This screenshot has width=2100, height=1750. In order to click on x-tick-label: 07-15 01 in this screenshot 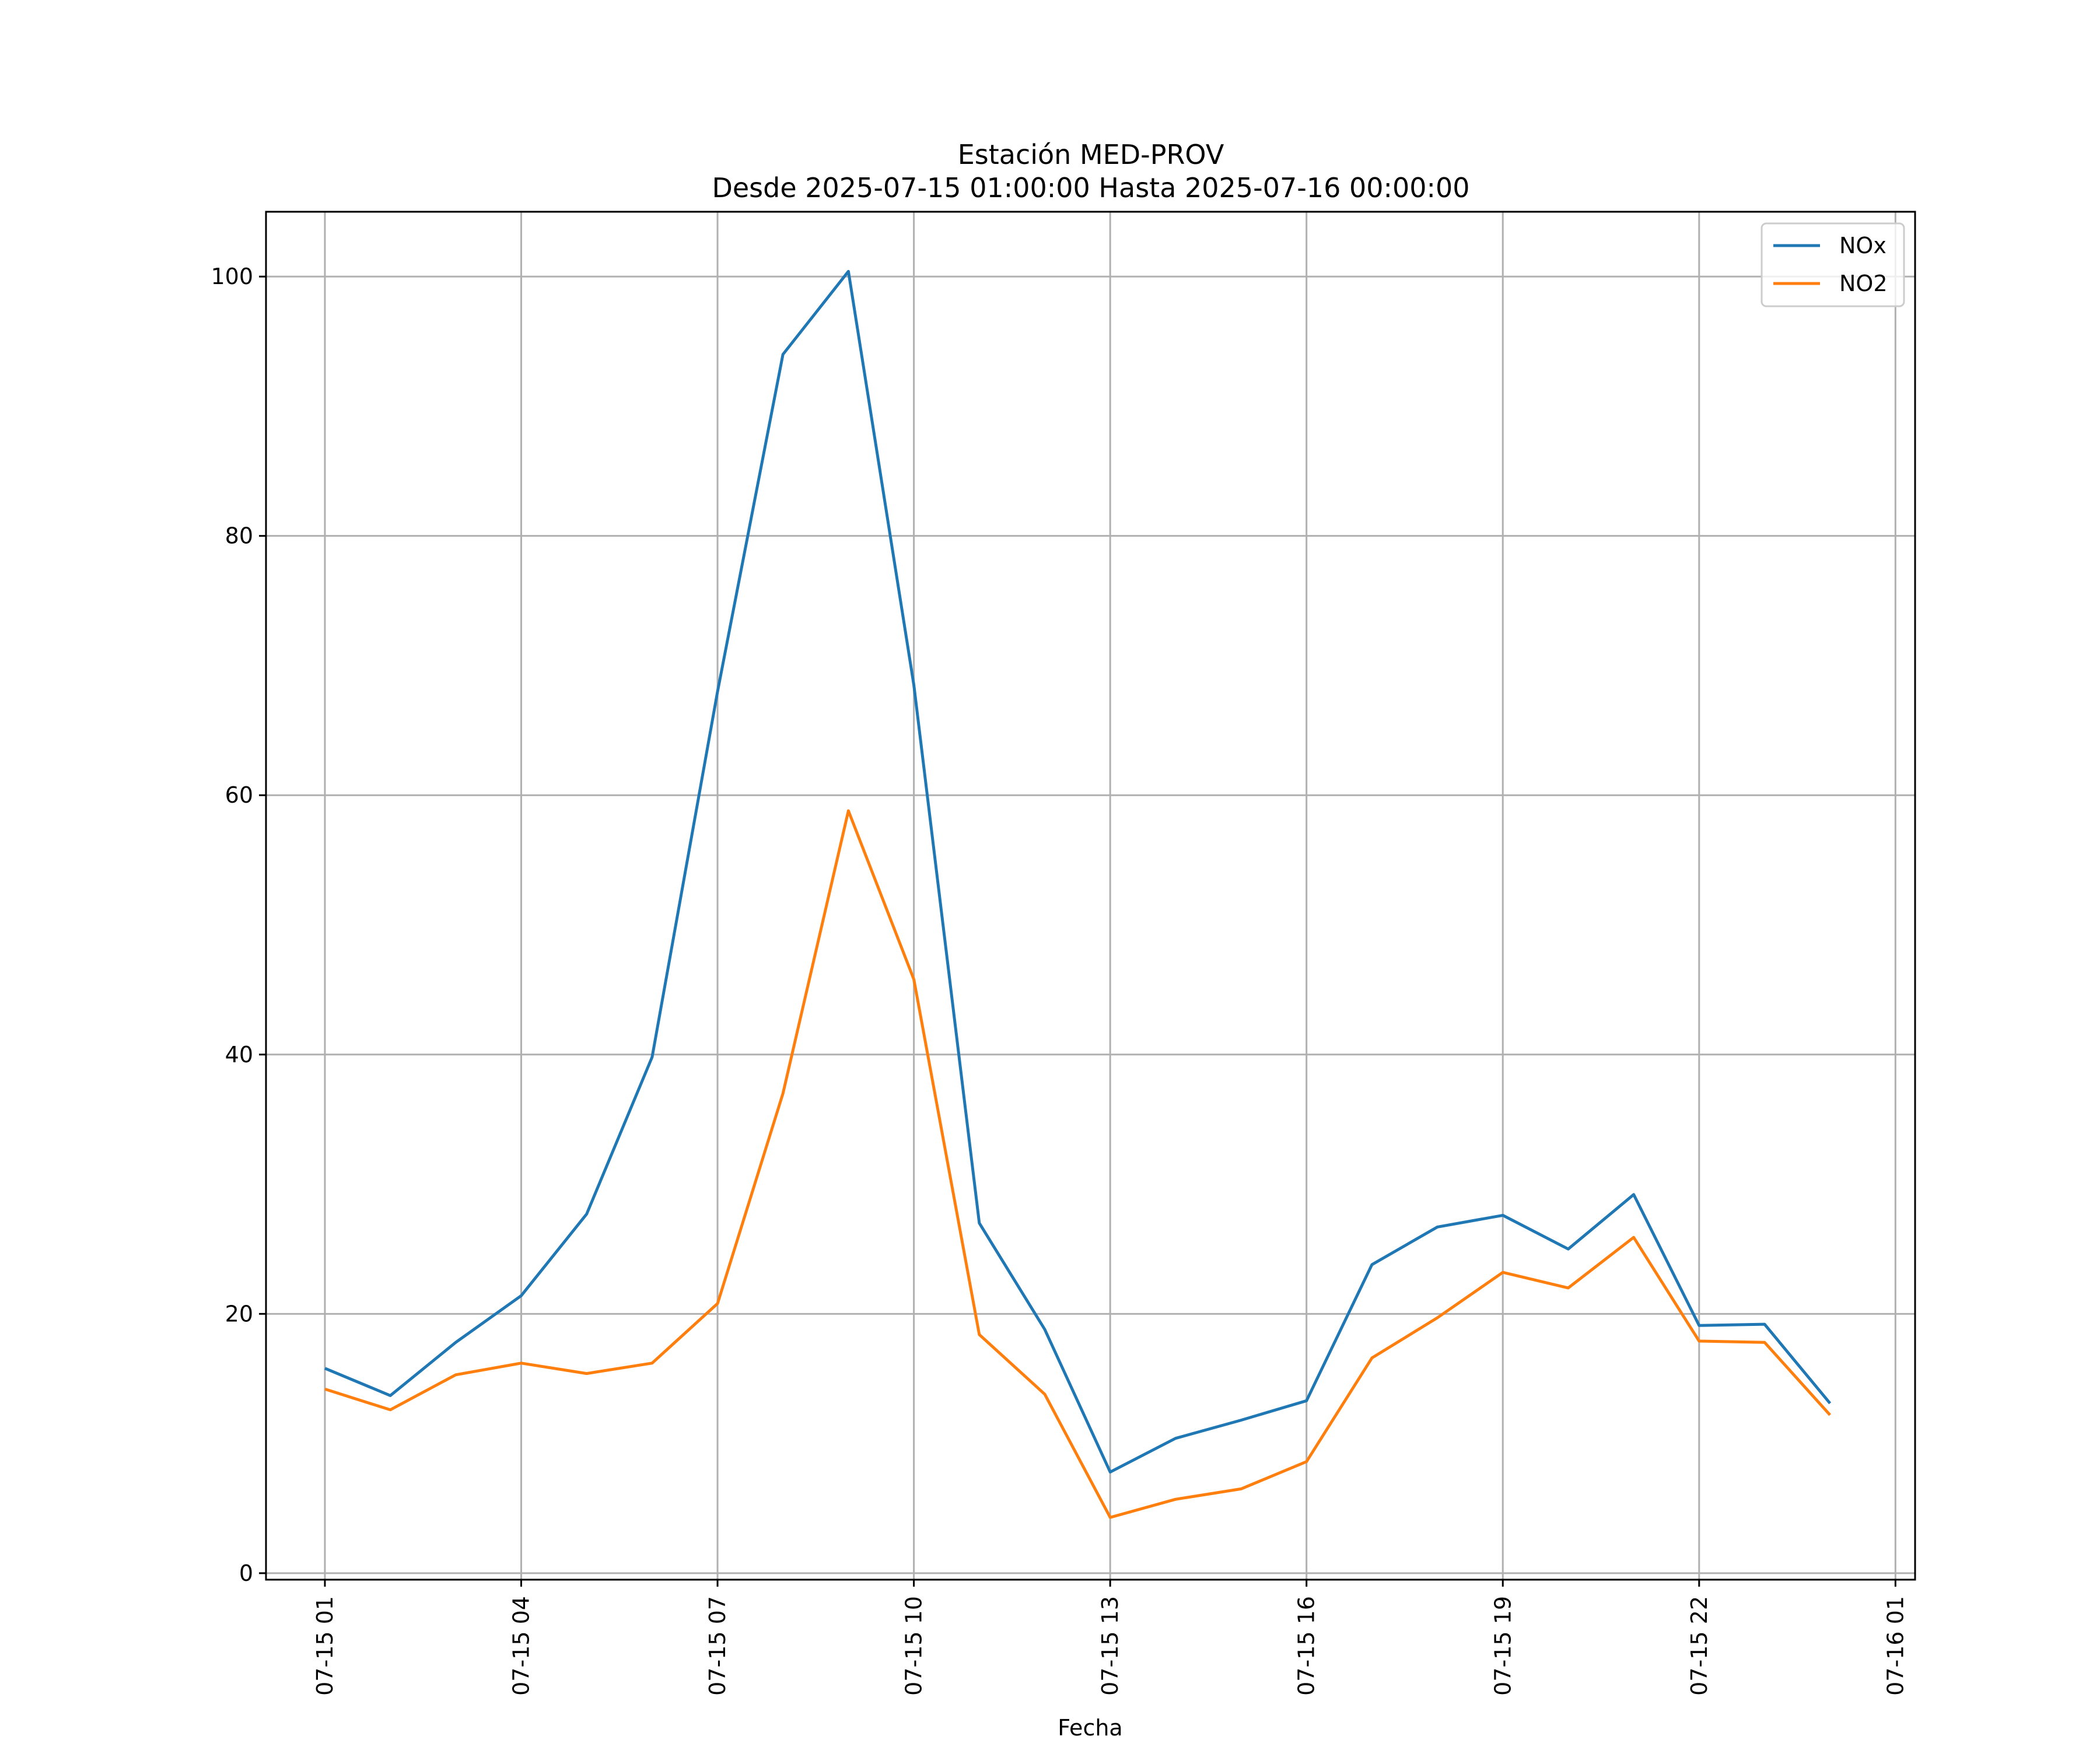, I will do `click(325, 1646)`.